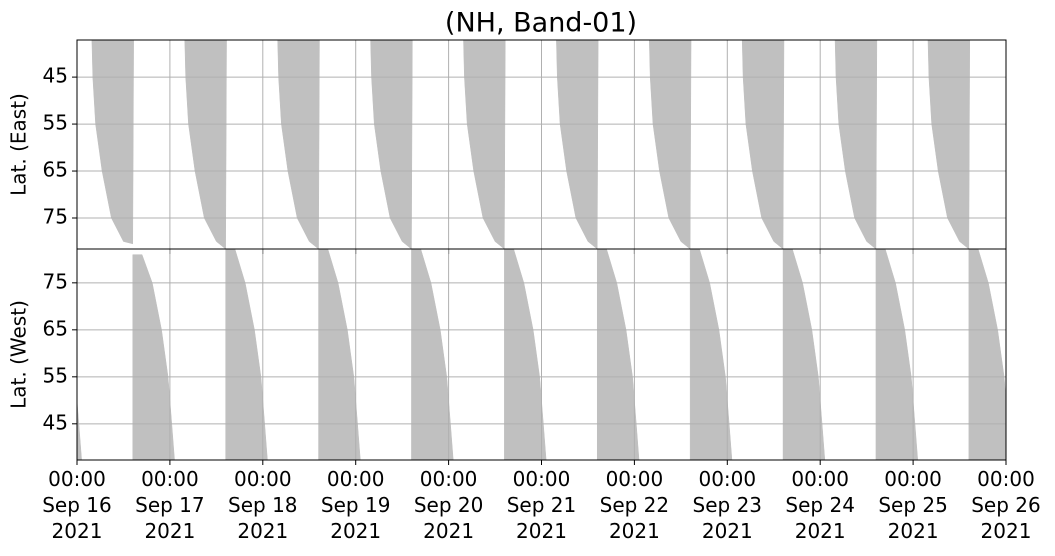  I want to click on y-axis-label: Lat. (West), so click(19, 354).